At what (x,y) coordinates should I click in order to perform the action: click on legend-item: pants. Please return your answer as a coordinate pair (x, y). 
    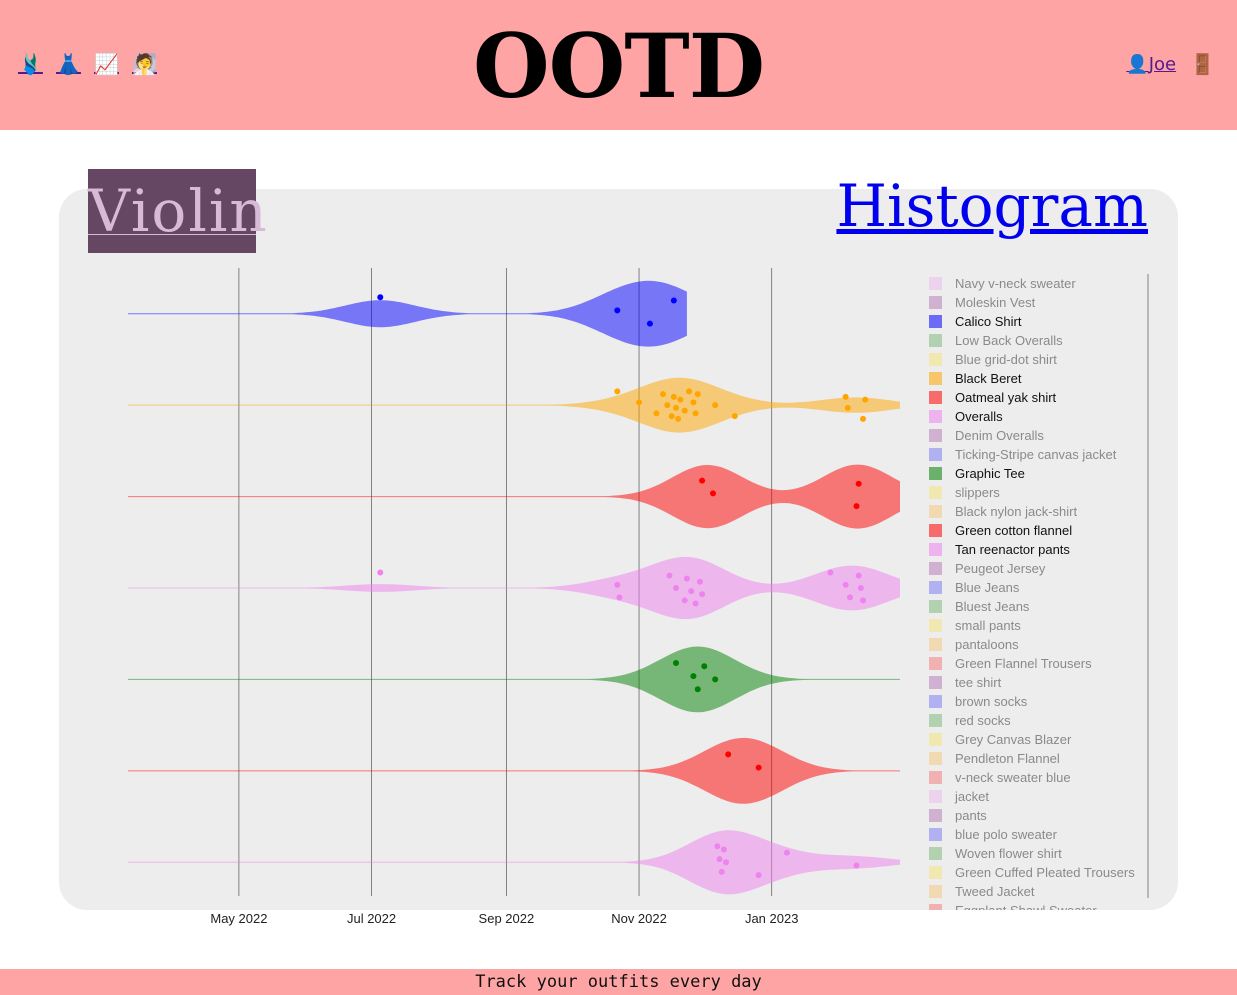
    Looking at the image, I should click on (1039, 815).